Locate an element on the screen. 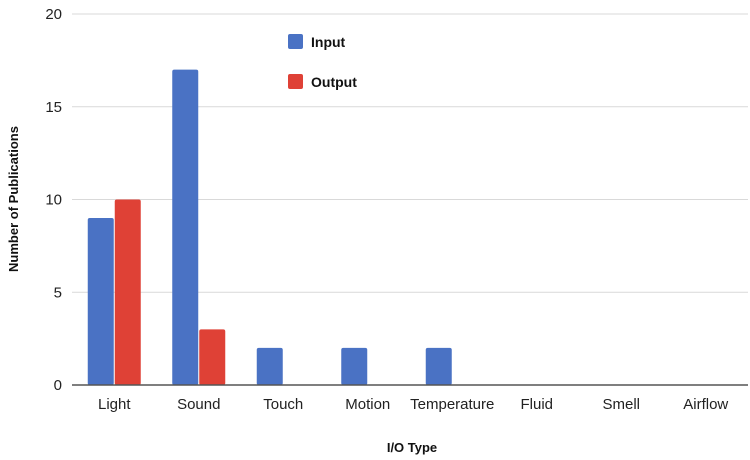 The image size is (750, 460). x-tick-label: Temperature is located at coordinates (452, 404).